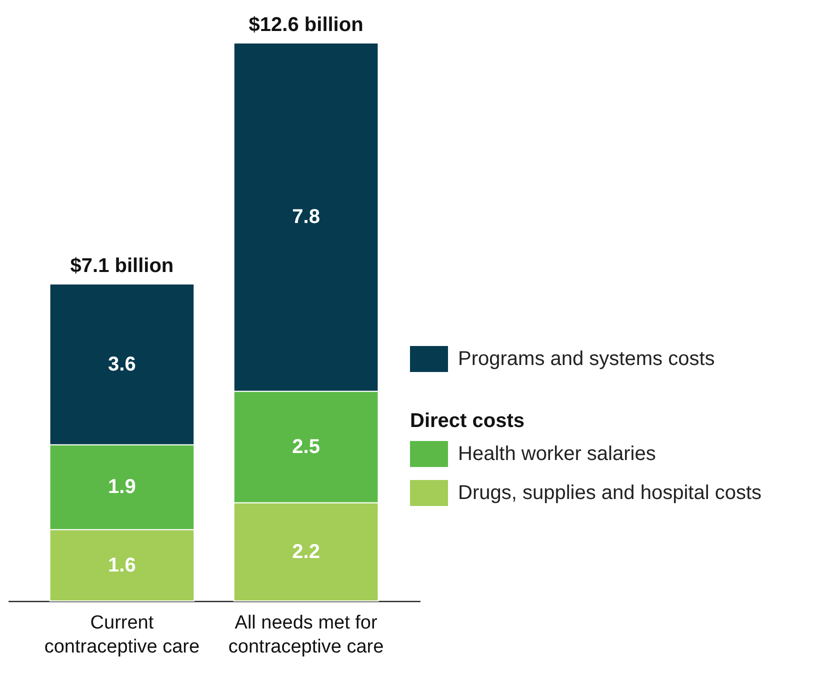 The height and width of the screenshot is (683, 813). What do you see at coordinates (610, 493) in the screenshot?
I see `legend-label: Drugs, supplies and hospital costs` at bounding box center [610, 493].